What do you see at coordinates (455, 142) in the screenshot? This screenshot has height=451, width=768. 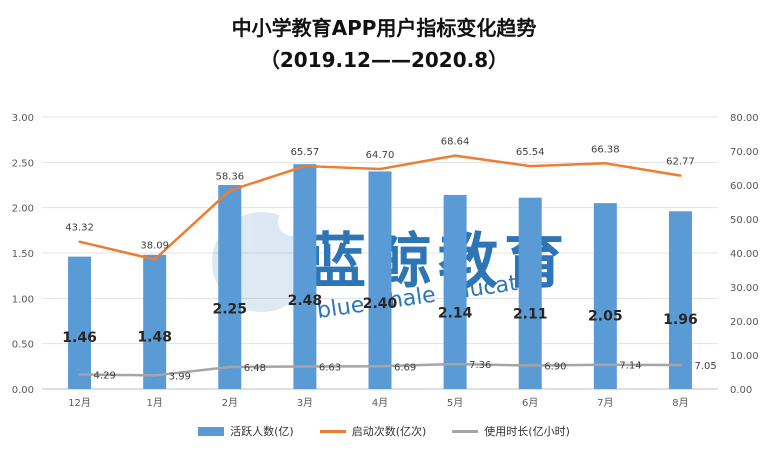 I see `line-data-label: 68.64` at bounding box center [455, 142].